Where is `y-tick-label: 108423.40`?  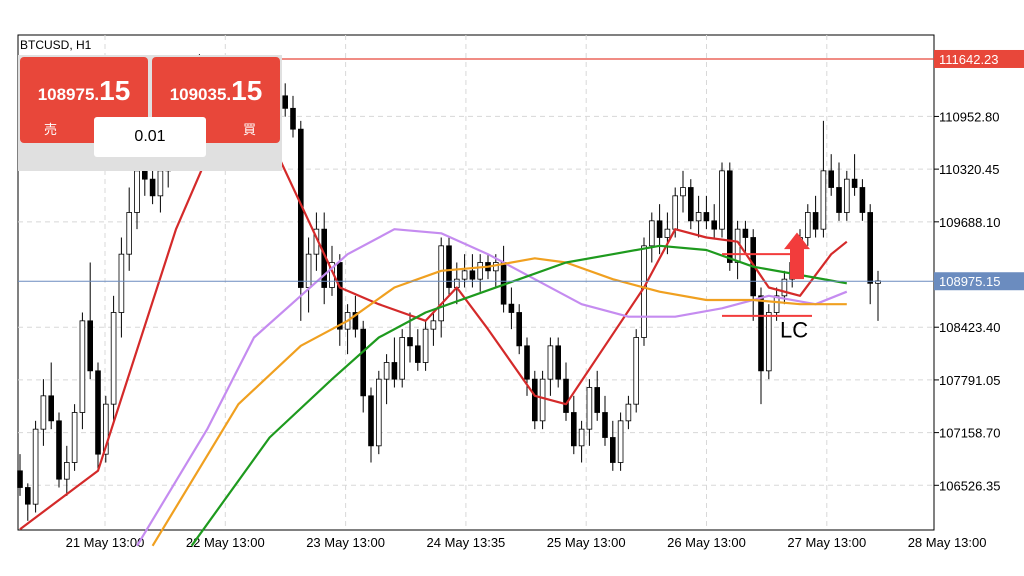 y-tick-label: 108423.40 is located at coordinates (969, 327).